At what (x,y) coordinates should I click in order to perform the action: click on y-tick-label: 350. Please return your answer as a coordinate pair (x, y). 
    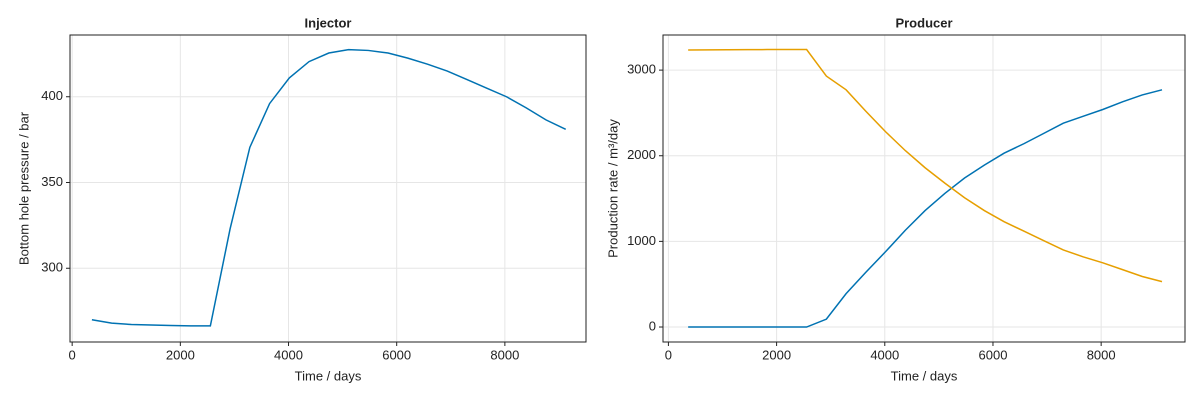
    Looking at the image, I should click on (52, 181).